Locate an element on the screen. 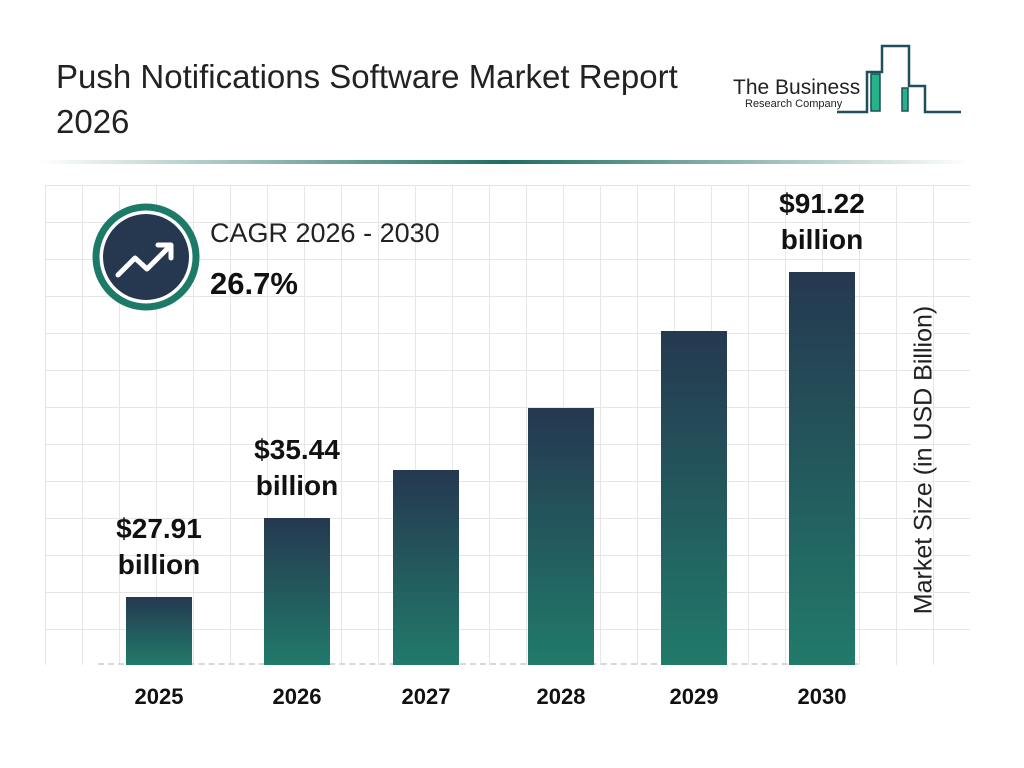 The width and height of the screenshot is (1024, 768). x-tick-label: 2030 is located at coordinates (822, 696).